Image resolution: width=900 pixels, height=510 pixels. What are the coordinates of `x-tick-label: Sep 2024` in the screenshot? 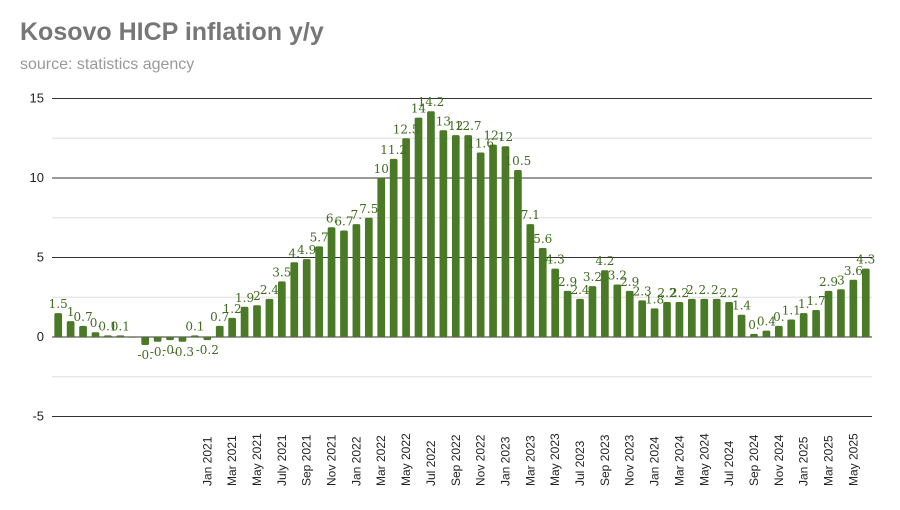 It's located at (754, 460).